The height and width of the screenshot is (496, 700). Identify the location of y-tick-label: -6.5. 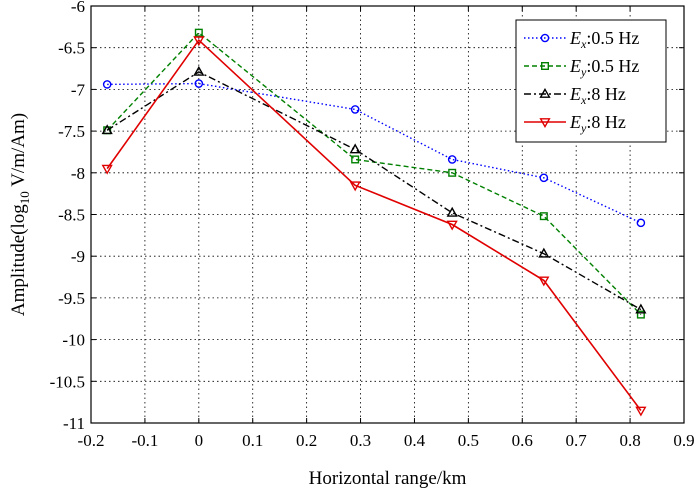
(71, 48).